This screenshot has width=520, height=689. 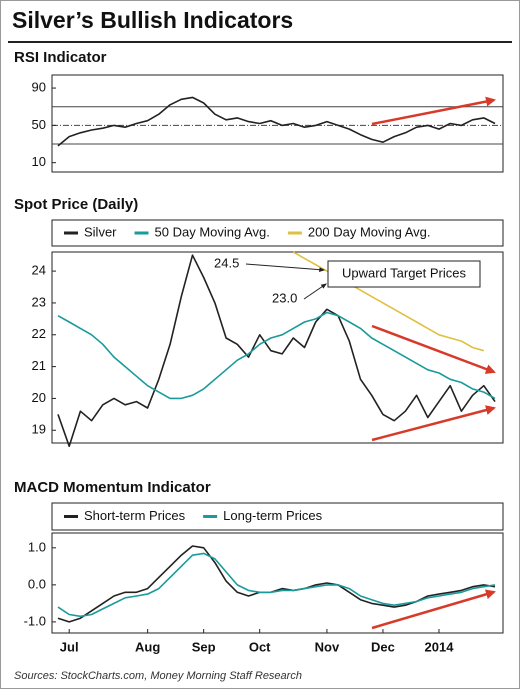 I want to click on annotation-box, so click(x=404, y=274).